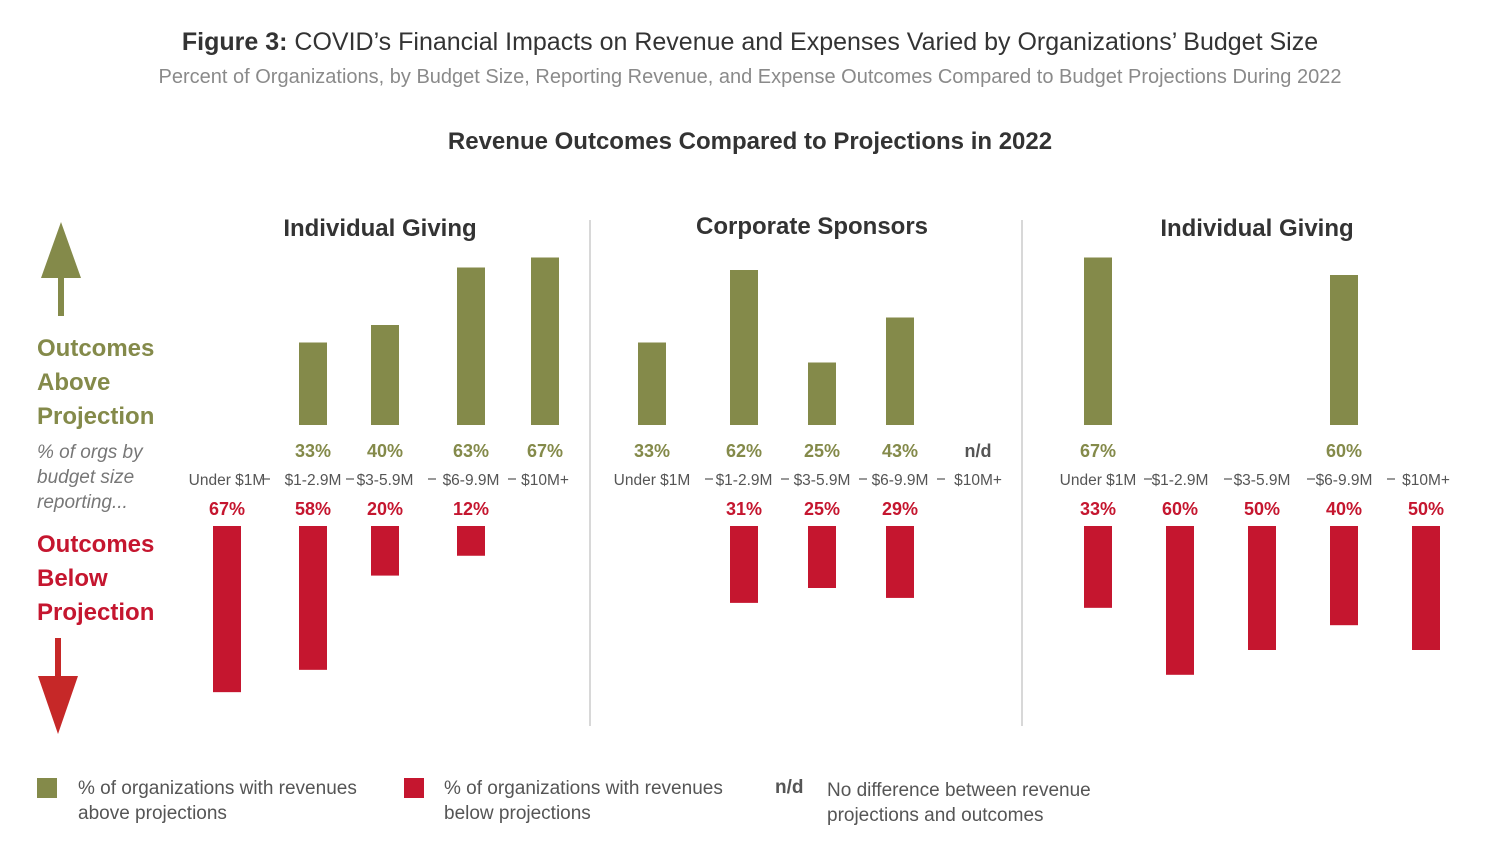  I want to click on legend-nd-line: projections and outcomes, so click(935, 815).